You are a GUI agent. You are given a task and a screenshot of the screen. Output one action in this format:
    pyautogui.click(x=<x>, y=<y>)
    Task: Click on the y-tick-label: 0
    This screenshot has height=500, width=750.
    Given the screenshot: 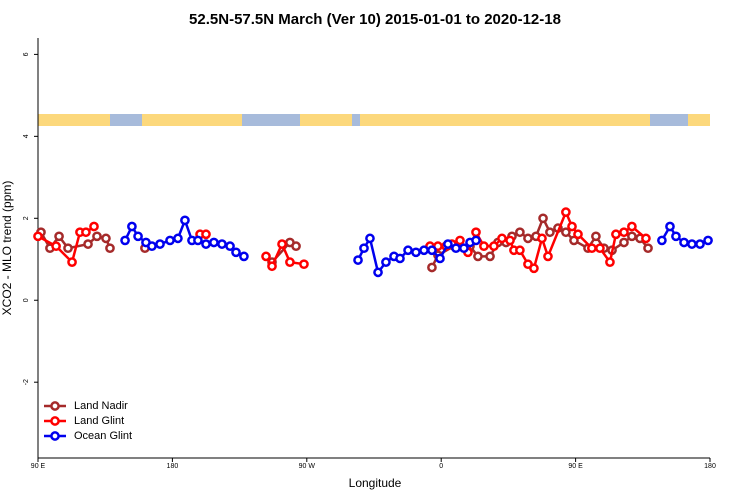 What is the action you would take?
    pyautogui.click(x=26, y=300)
    